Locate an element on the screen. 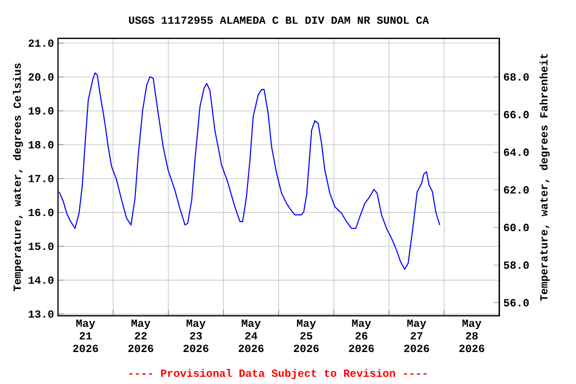  x-tick-label: May 27 2026 is located at coordinates (417, 336).